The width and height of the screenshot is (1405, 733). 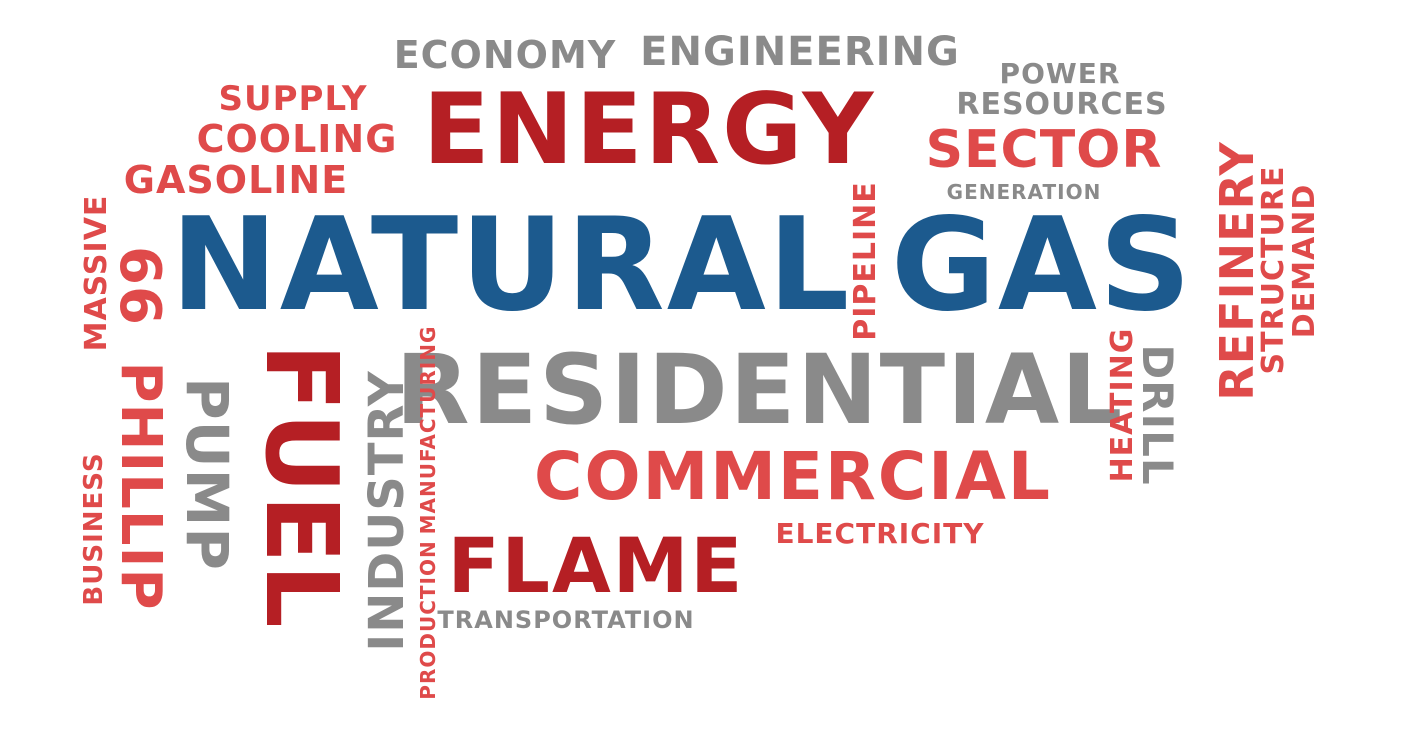 What do you see at coordinates (800, 52) in the screenshot?
I see `word-engineering: ENGINEERING` at bounding box center [800, 52].